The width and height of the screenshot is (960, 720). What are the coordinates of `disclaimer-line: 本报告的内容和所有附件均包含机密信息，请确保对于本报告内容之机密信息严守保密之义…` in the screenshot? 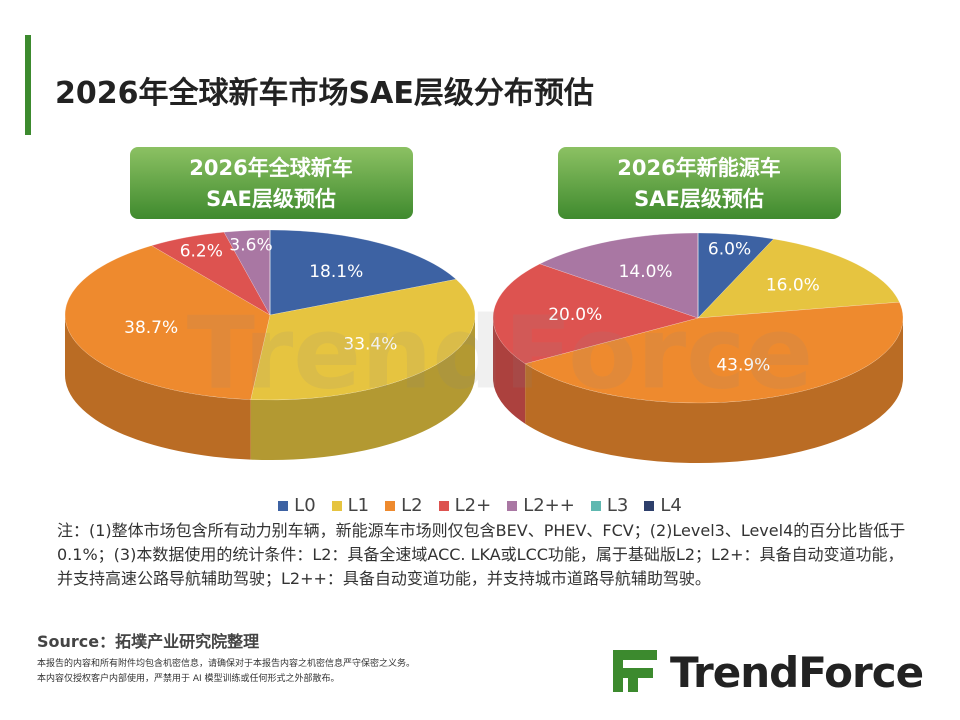 It's located at (226, 664).